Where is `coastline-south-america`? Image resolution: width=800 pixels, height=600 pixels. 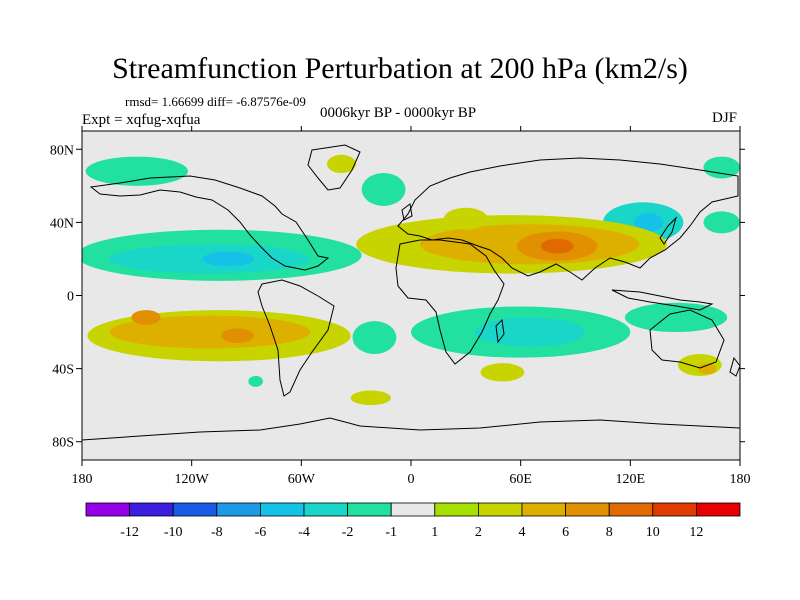 coastline-south-america is located at coordinates (296, 338).